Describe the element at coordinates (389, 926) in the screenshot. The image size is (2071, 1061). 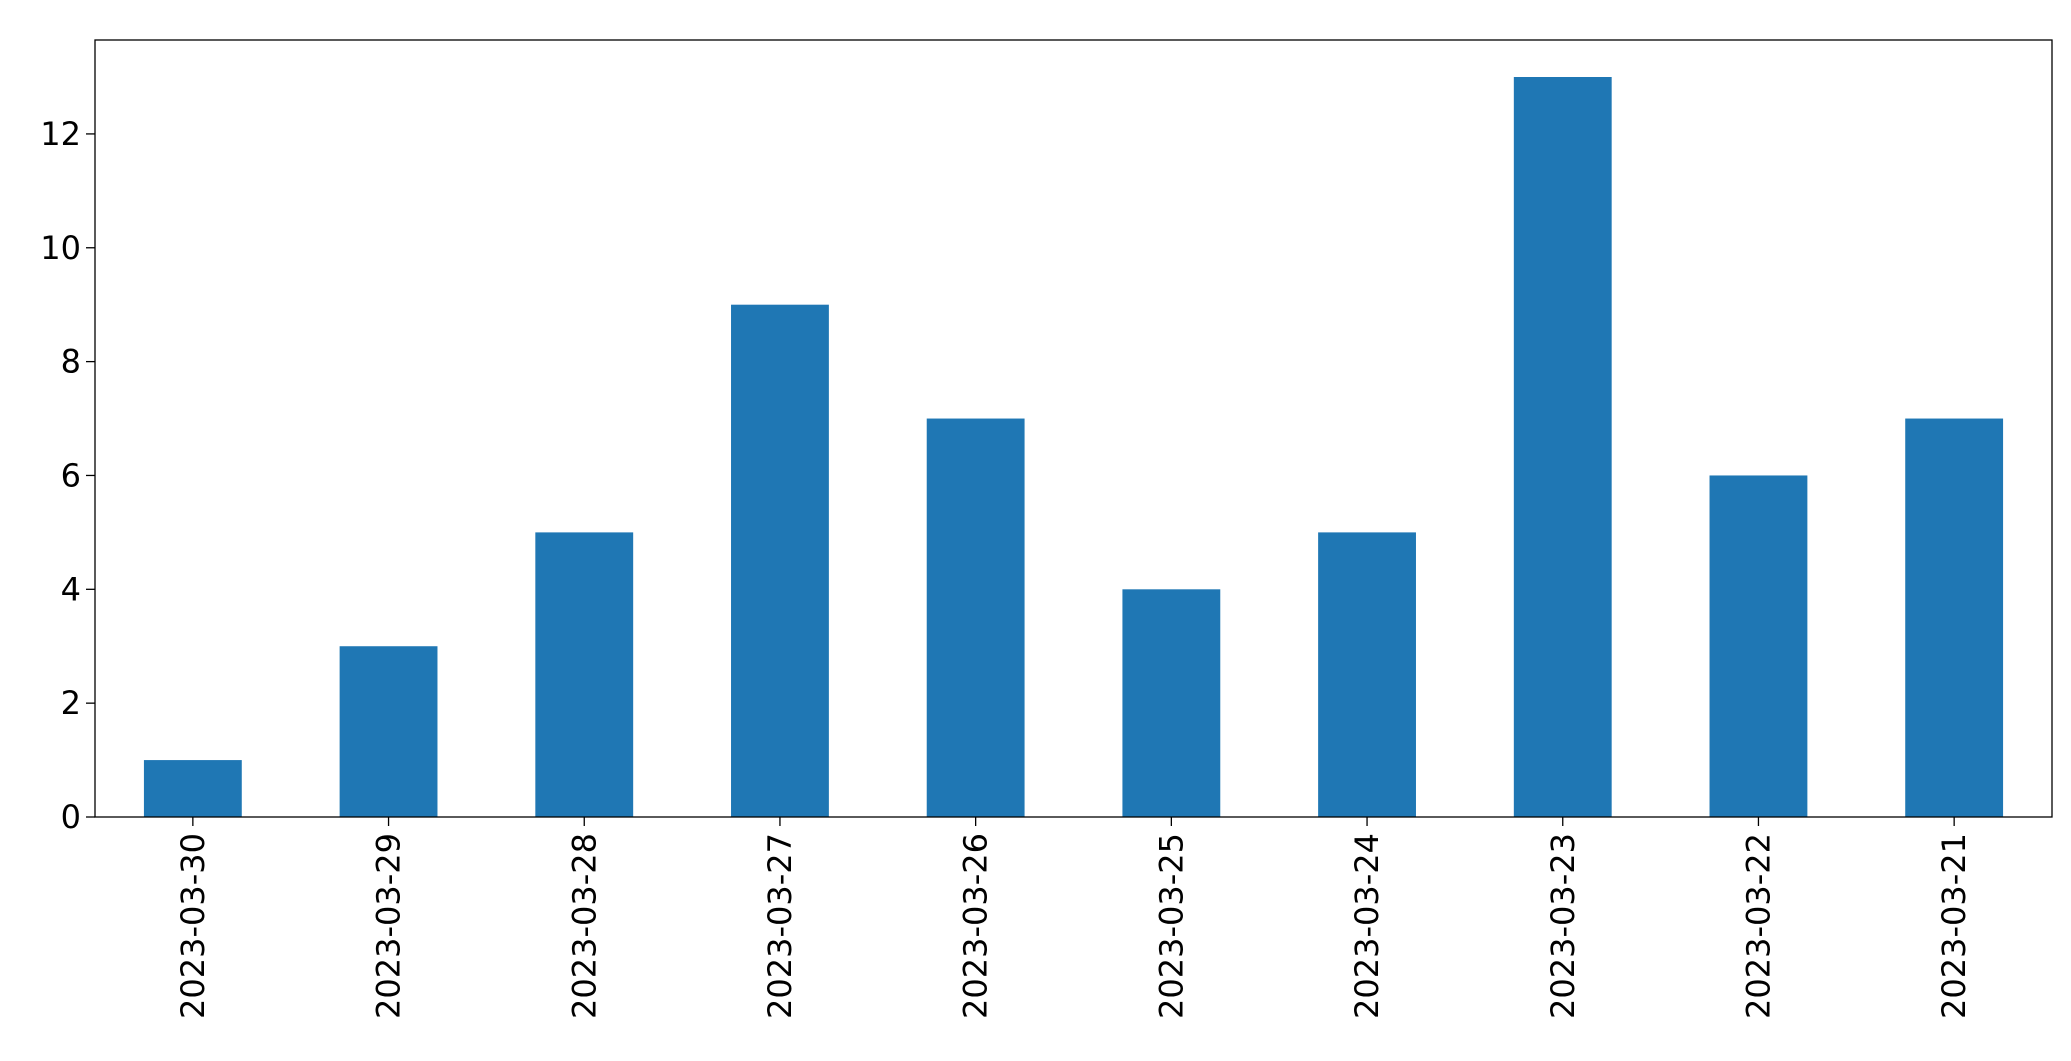
I see `x-tick-label: 2023-03-29` at that location.